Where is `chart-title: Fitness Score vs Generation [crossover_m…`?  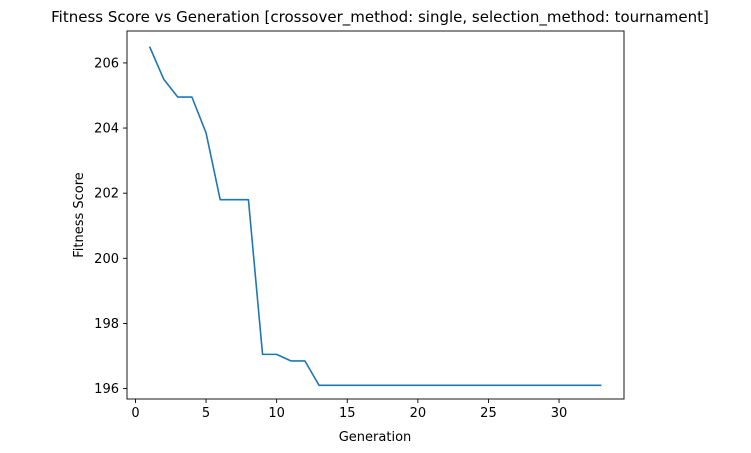 chart-title: Fitness Score vs Generation [crossover_m… is located at coordinates (380, 17).